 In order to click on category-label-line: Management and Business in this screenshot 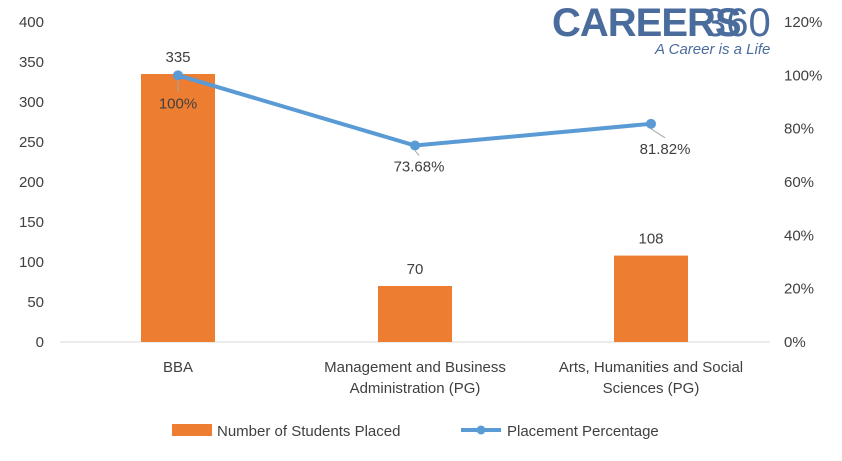, I will do `click(415, 367)`.